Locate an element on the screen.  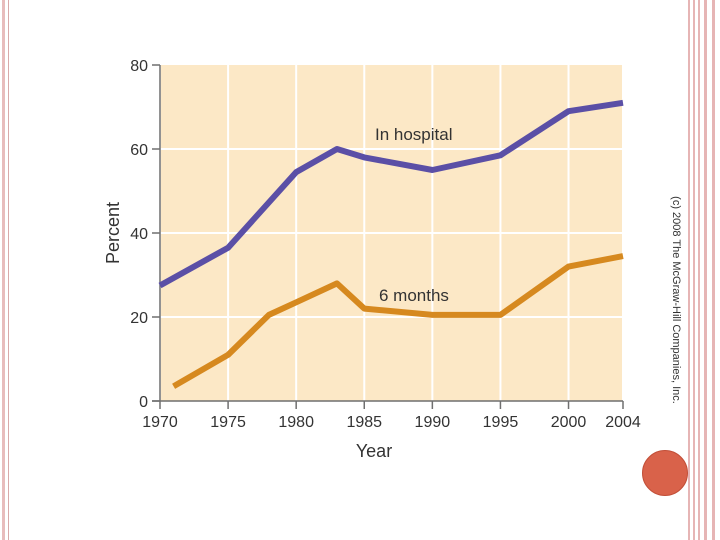
left-border-decoration is located at coordinates (4, 270).